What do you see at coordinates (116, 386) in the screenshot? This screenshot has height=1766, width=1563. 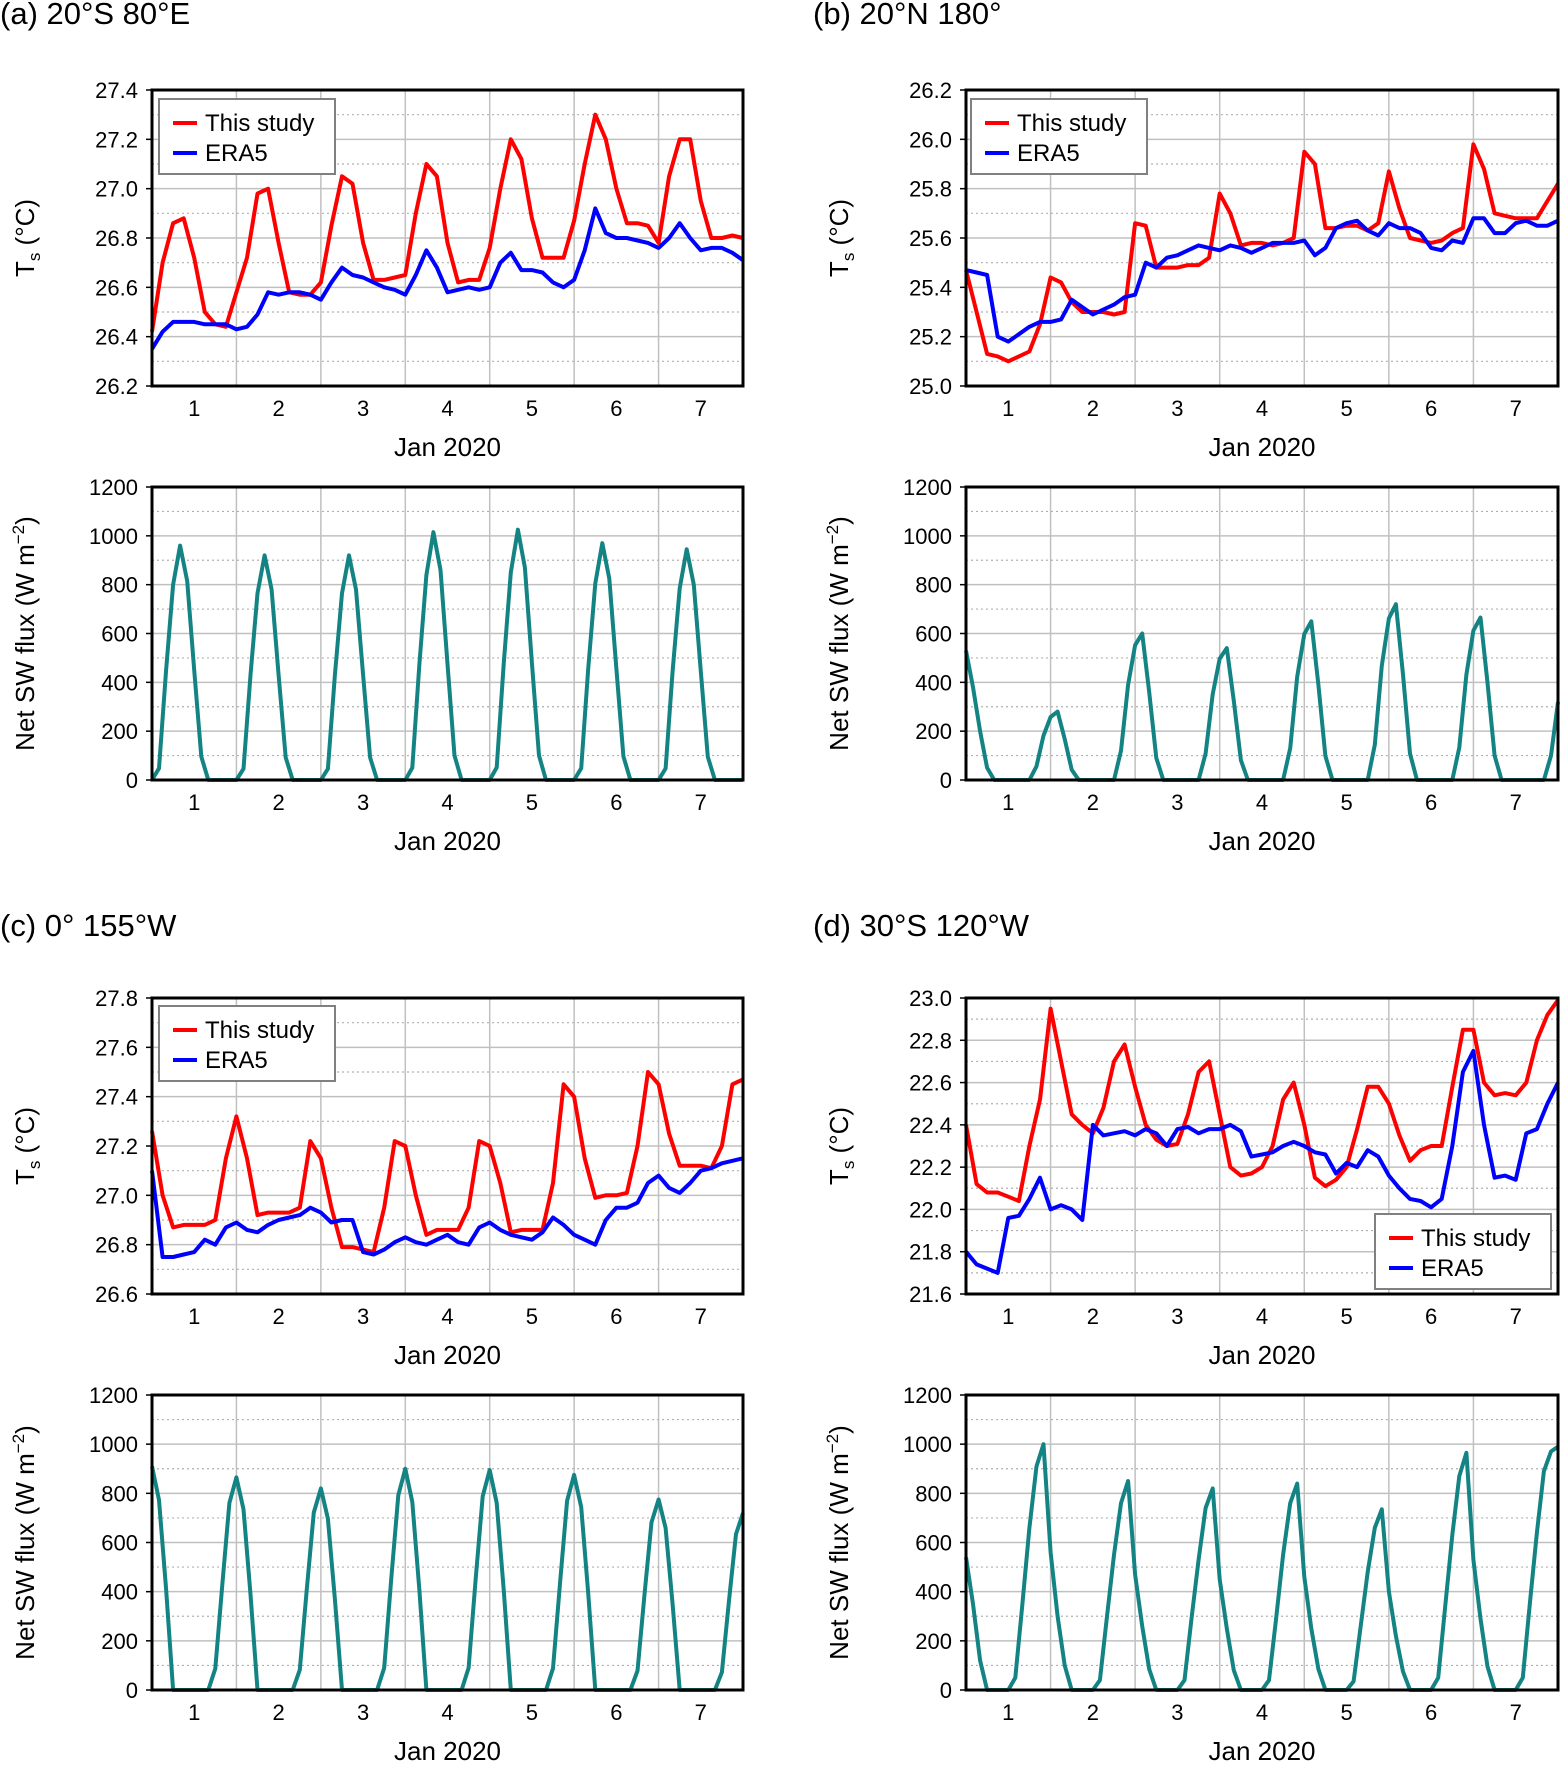 I see `y-tick-label: 26.2` at bounding box center [116, 386].